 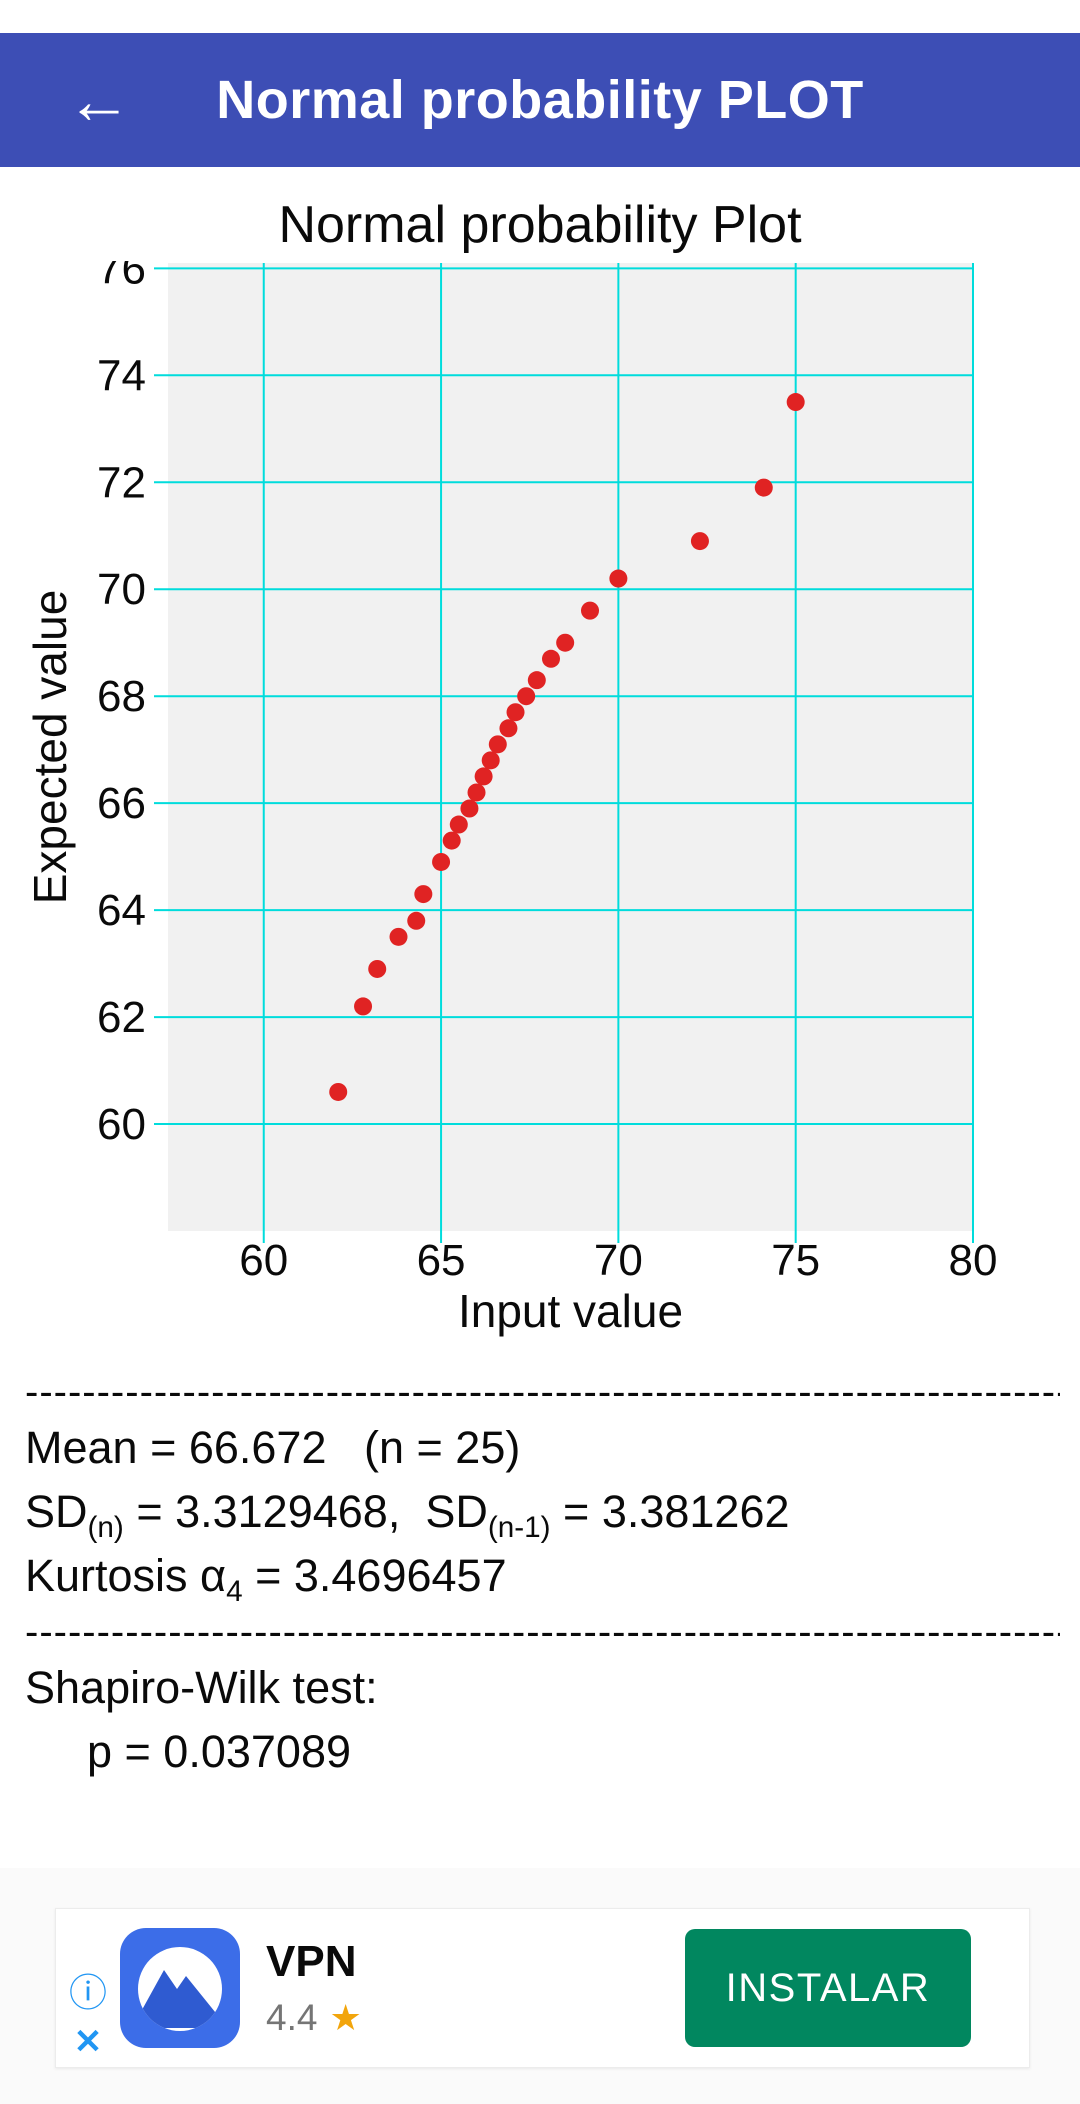 What do you see at coordinates (263, 1260) in the screenshot?
I see `x-tick-label: 60` at bounding box center [263, 1260].